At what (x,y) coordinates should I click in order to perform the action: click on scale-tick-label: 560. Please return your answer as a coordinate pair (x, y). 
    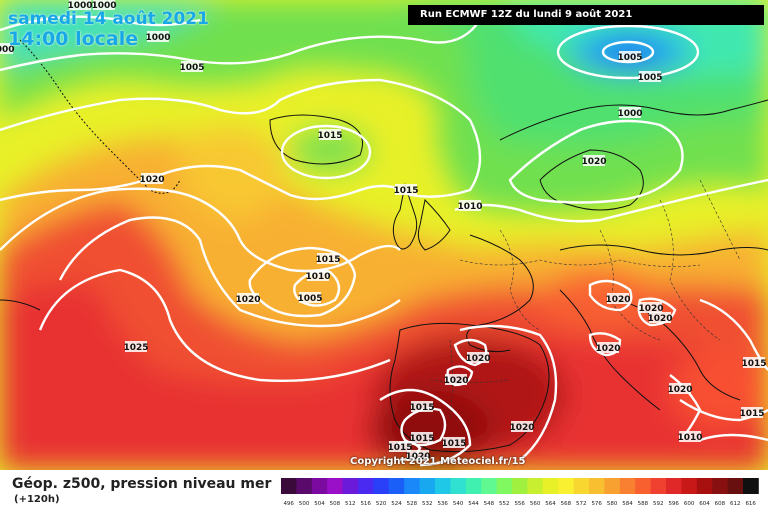
    Looking at the image, I should click on (535, 504).